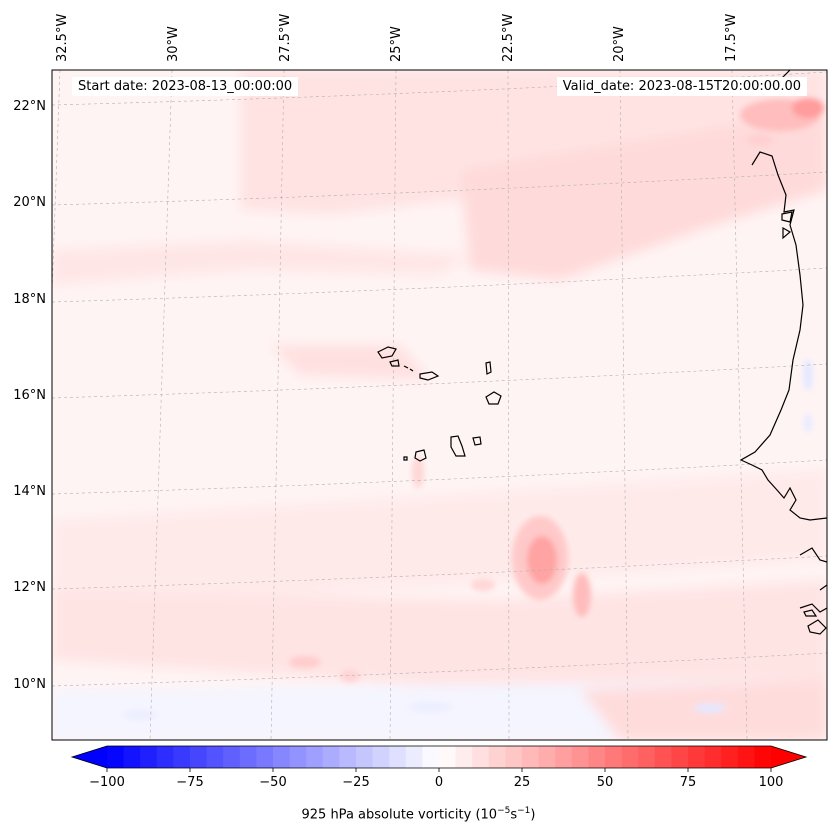 This screenshot has height=839, width=837. Describe the element at coordinates (731, 38) in the screenshot. I see `lon-label: 17.5°W` at that location.